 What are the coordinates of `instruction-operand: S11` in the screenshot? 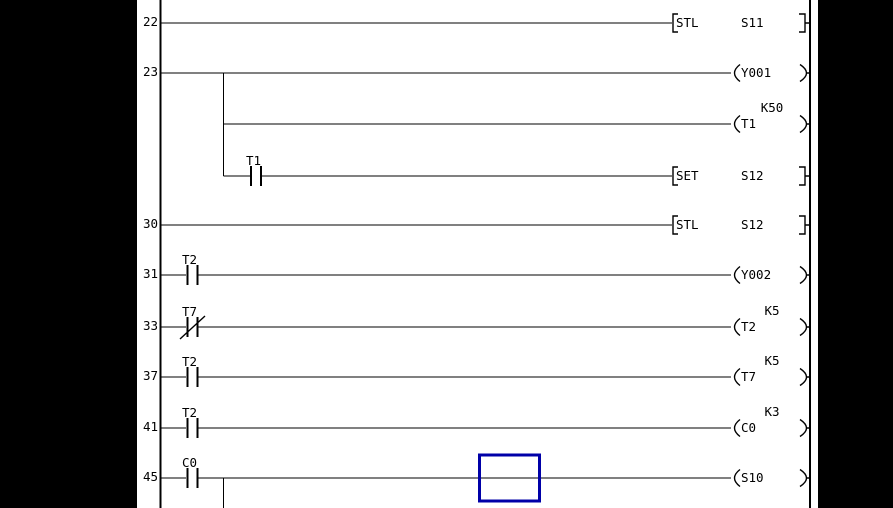 It's located at (752, 22).